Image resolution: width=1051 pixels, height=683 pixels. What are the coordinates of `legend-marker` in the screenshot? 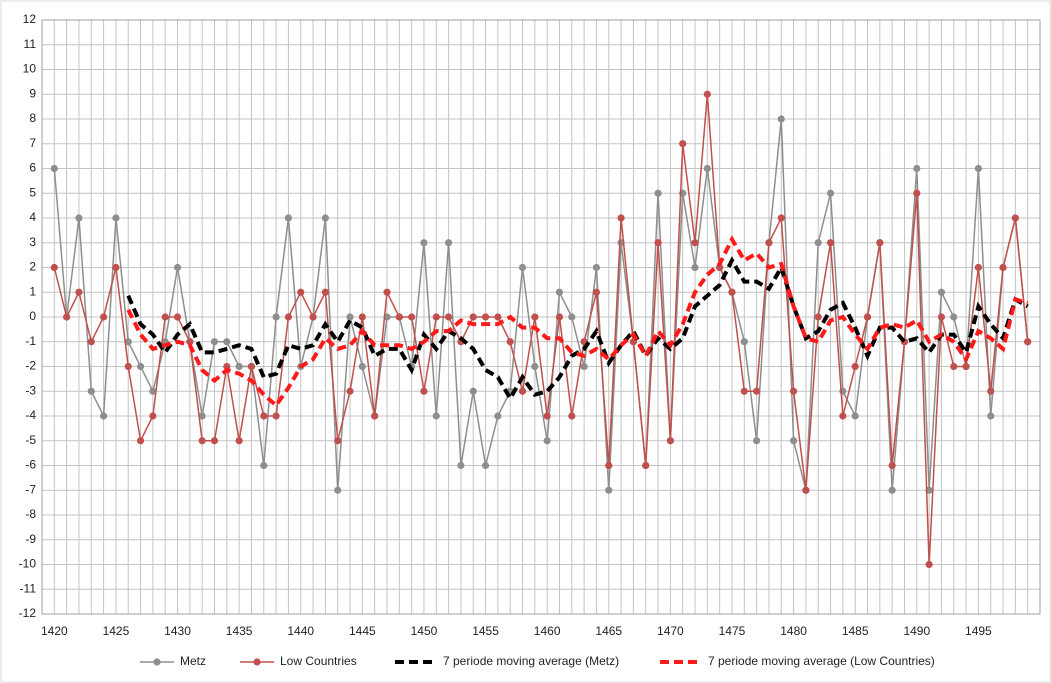 It's located at (157, 662).